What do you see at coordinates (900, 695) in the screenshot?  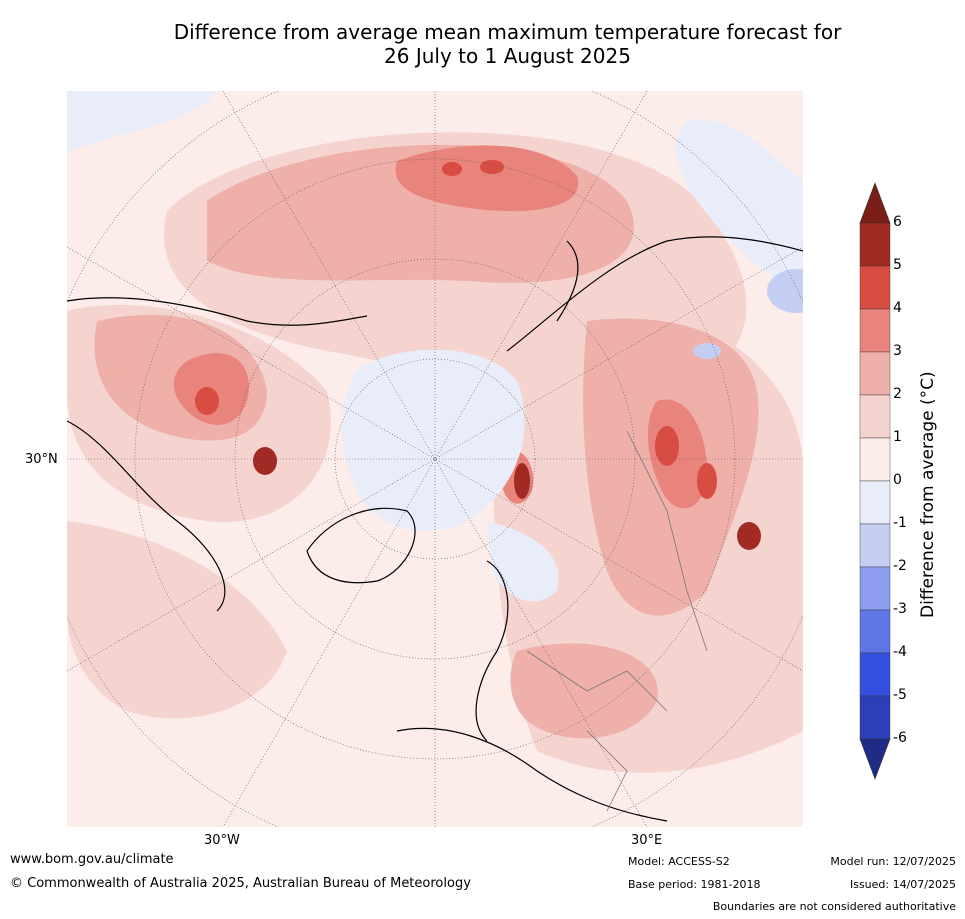 I see `colorbar-tick-label: -5` at bounding box center [900, 695].